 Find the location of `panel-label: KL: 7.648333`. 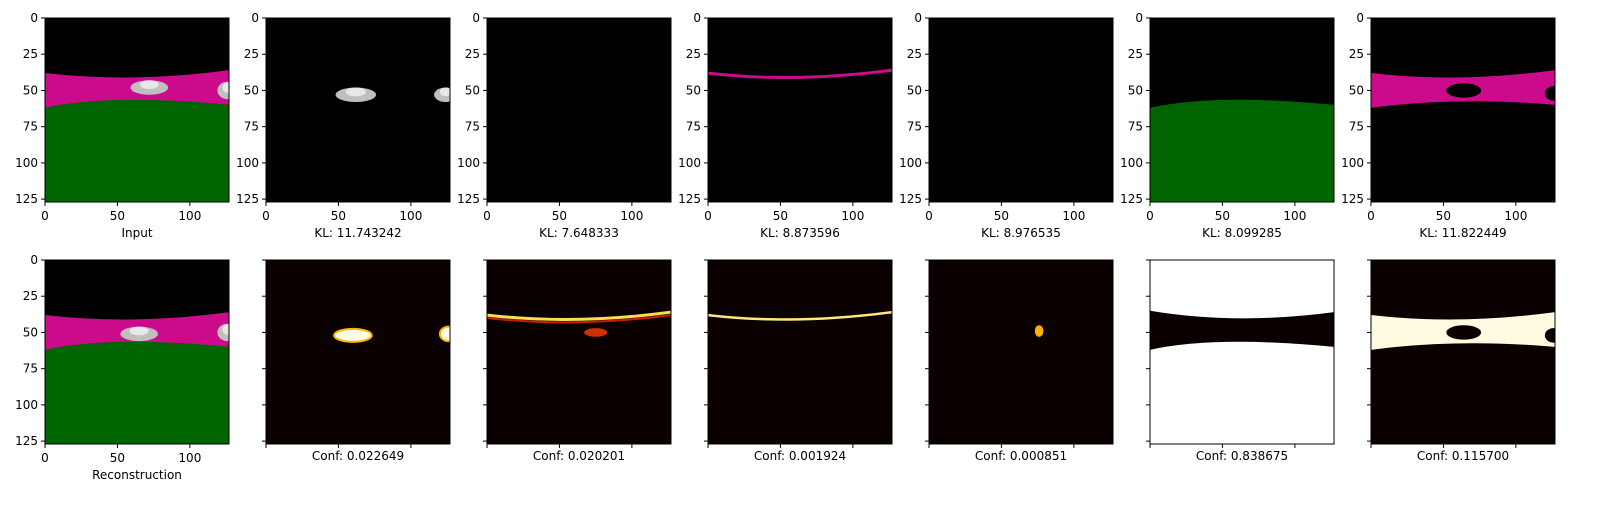

panel-label: KL: 7.648333 is located at coordinates (579, 233).